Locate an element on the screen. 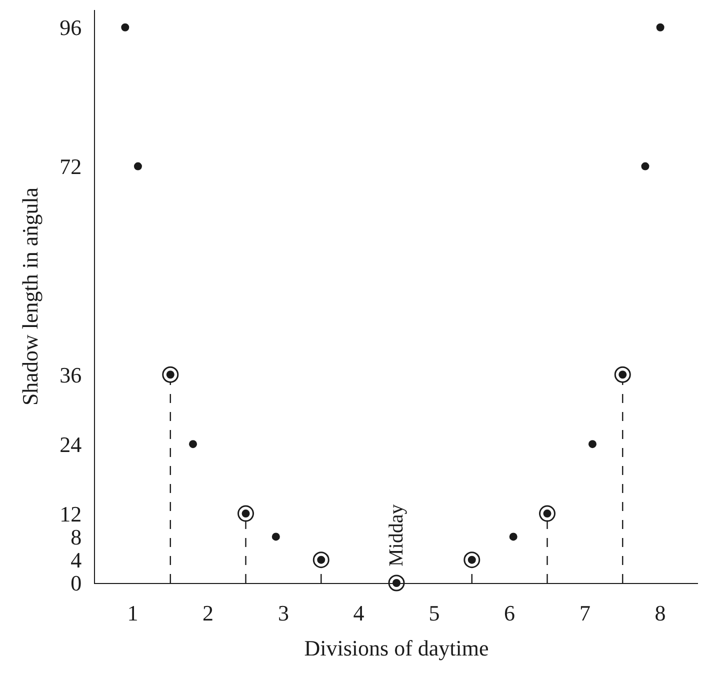 The image size is (710, 678). x-tick-label: 3 is located at coordinates (283, 613).